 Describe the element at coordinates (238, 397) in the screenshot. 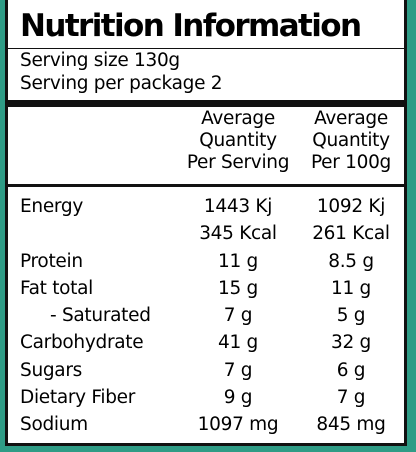

I see `per-serving-value: 9 g` at that location.